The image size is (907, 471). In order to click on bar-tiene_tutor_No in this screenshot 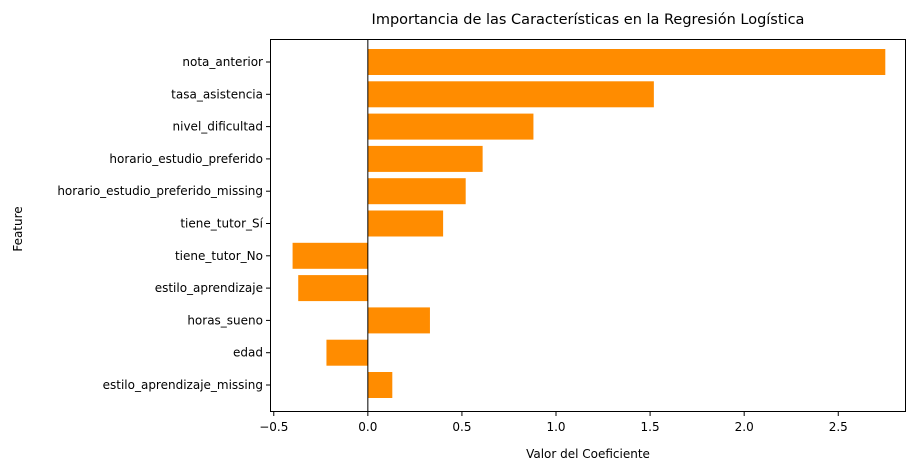, I will do `click(330, 255)`.